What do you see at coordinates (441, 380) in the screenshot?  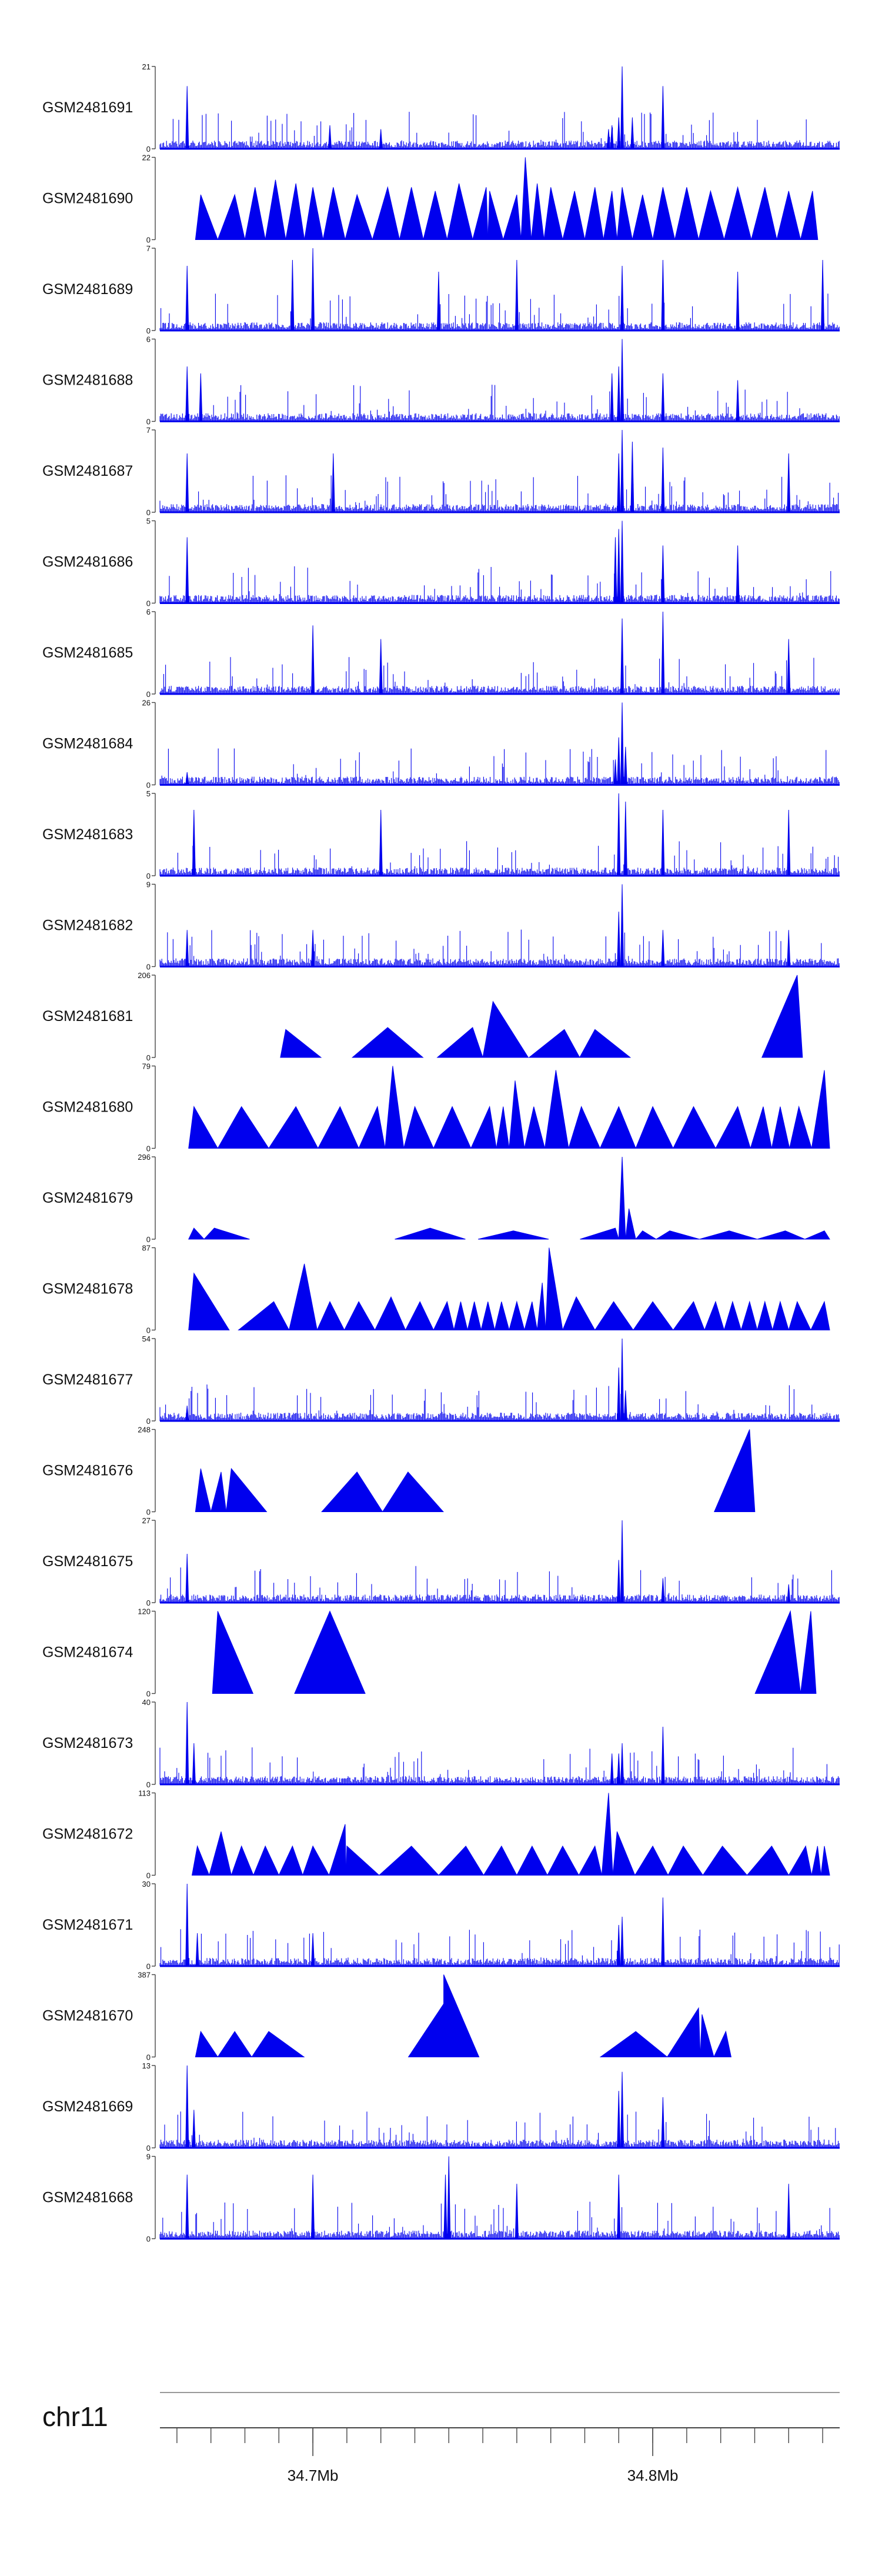 I see `track-GSM2481688: GSM2481688 6 0` at bounding box center [441, 380].